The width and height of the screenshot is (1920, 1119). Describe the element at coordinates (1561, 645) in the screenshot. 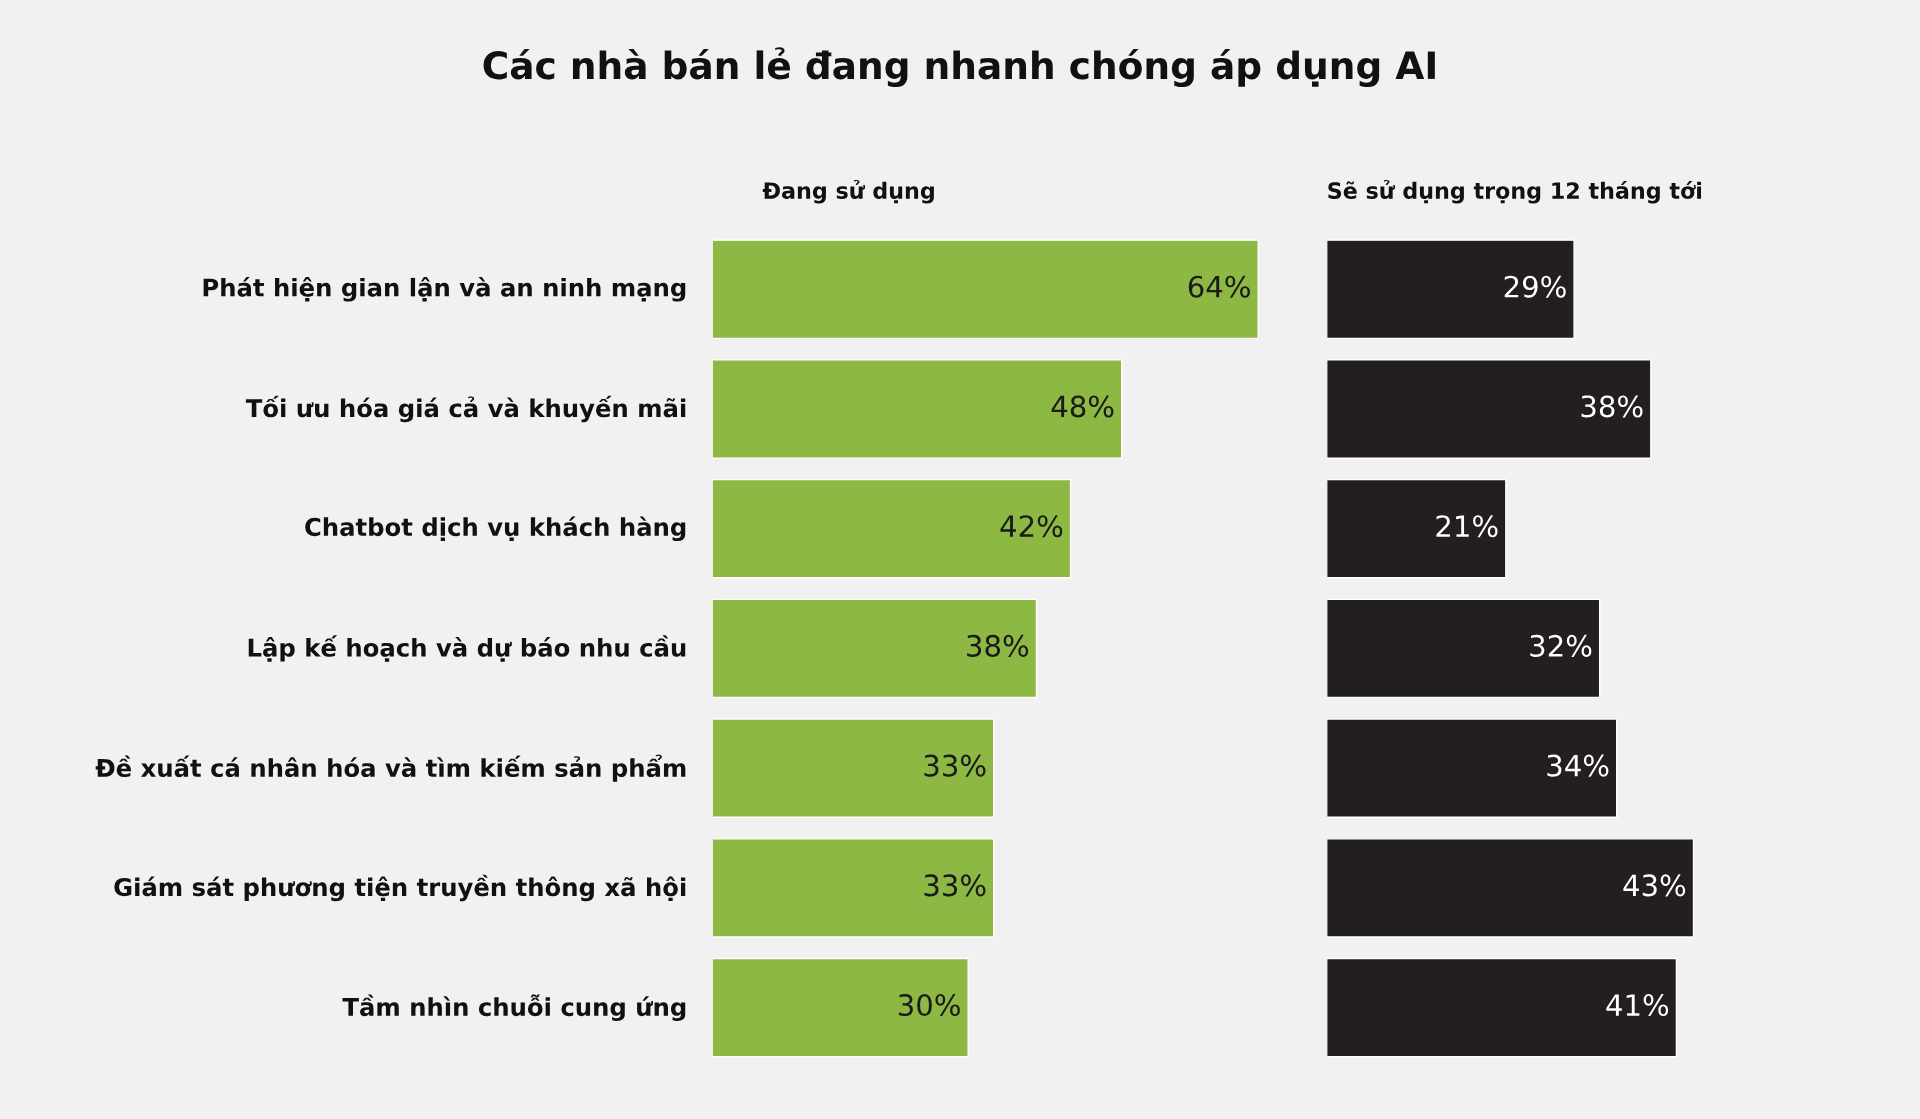

I see `data-label: 32%` at that location.